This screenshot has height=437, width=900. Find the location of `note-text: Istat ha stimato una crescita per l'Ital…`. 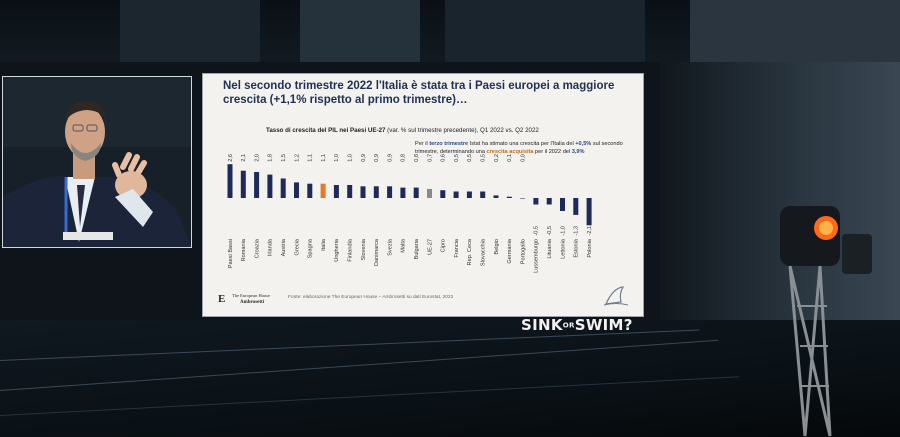

note-text: Istat ha stimato una crescita per l'Ital… is located at coordinates (522, 144).